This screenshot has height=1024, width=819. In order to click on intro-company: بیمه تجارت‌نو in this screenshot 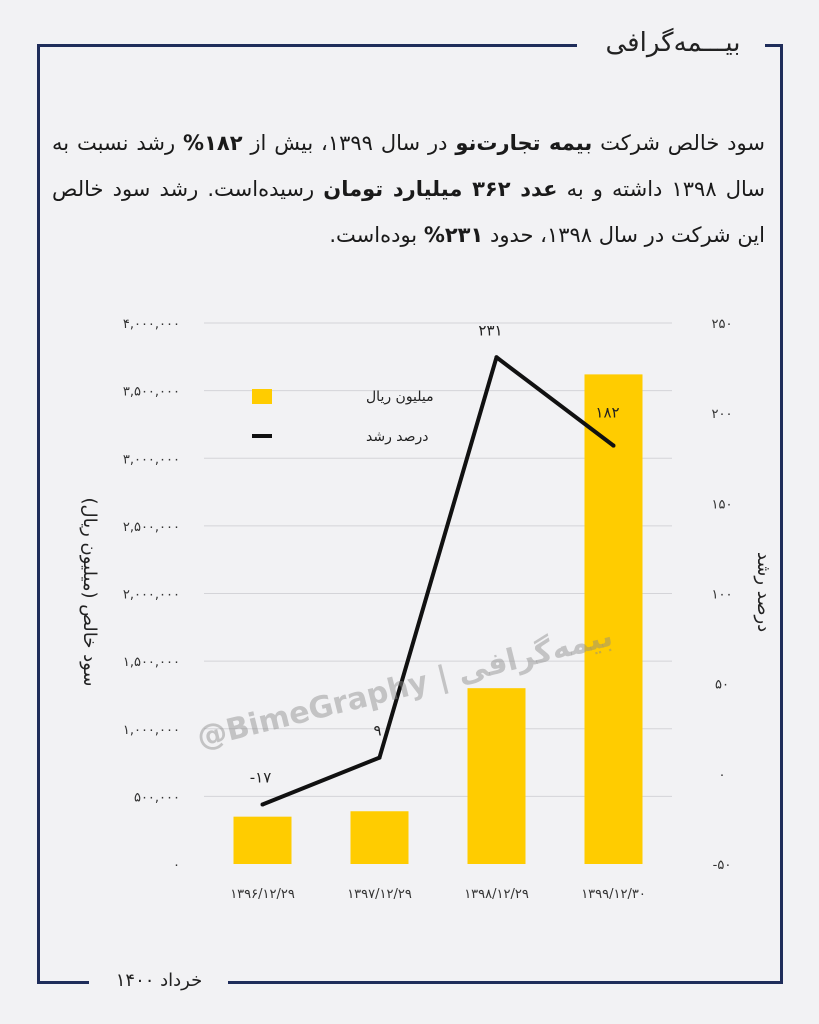, I will do `click(524, 143)`.